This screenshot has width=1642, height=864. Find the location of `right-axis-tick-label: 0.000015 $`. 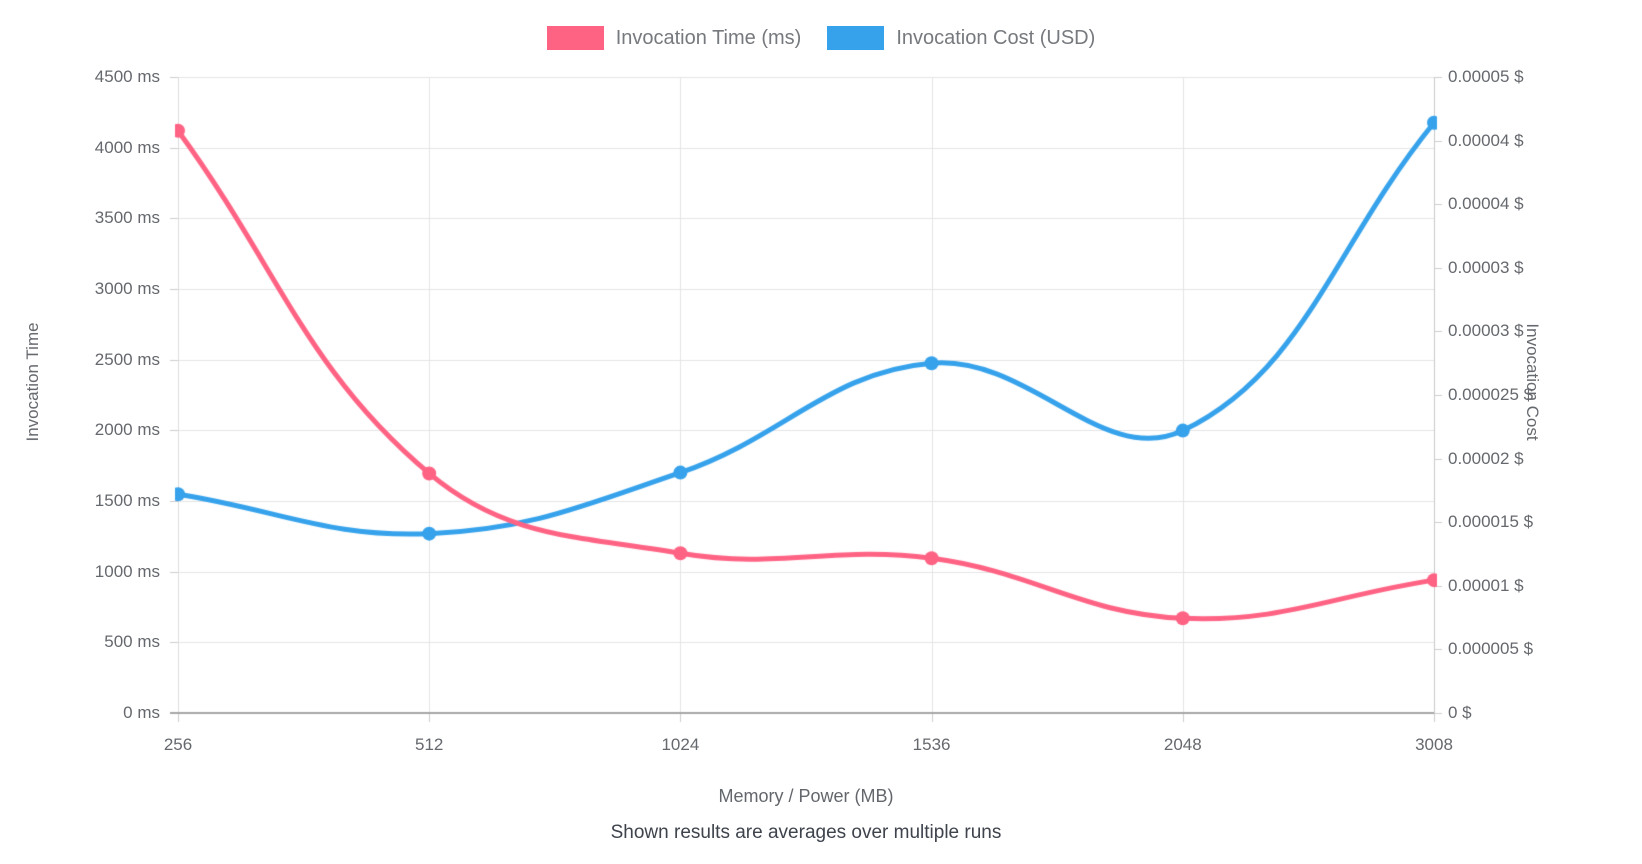

right-axis-tick-label: 0.000015 $ is located at coordinates (1491, 522).